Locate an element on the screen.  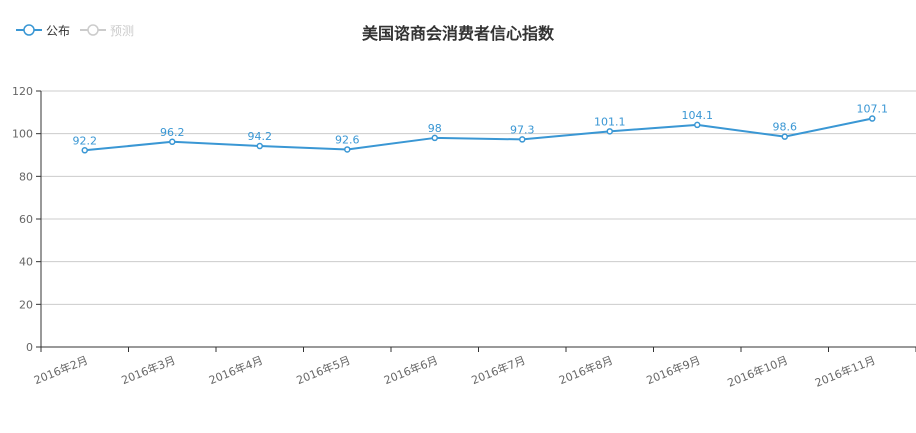
x-tick-label: 2016年11月 is located at coordinates (845, 371).